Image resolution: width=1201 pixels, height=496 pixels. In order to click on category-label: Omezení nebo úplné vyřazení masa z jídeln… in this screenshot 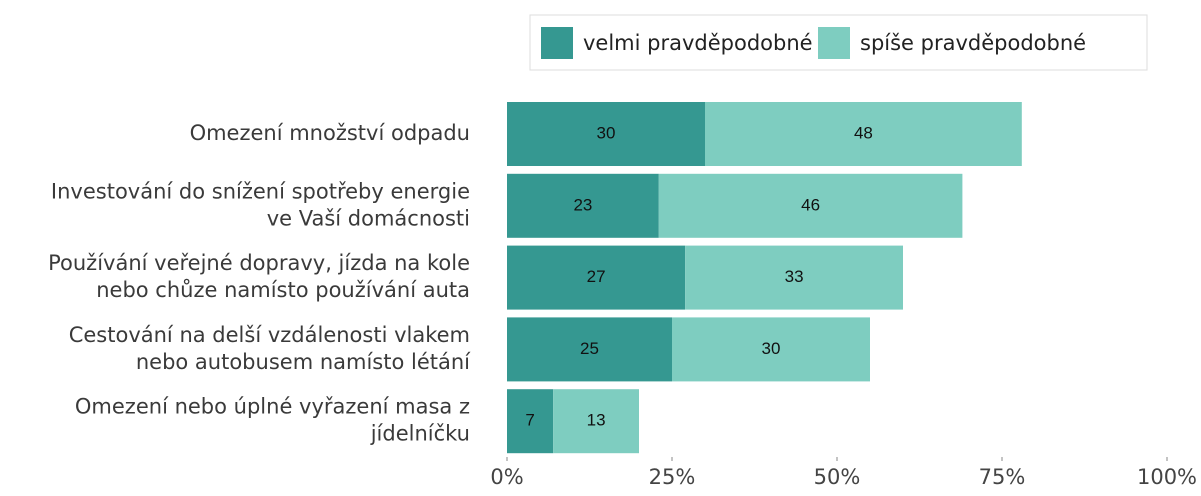, I will do `click(272, 420)`.